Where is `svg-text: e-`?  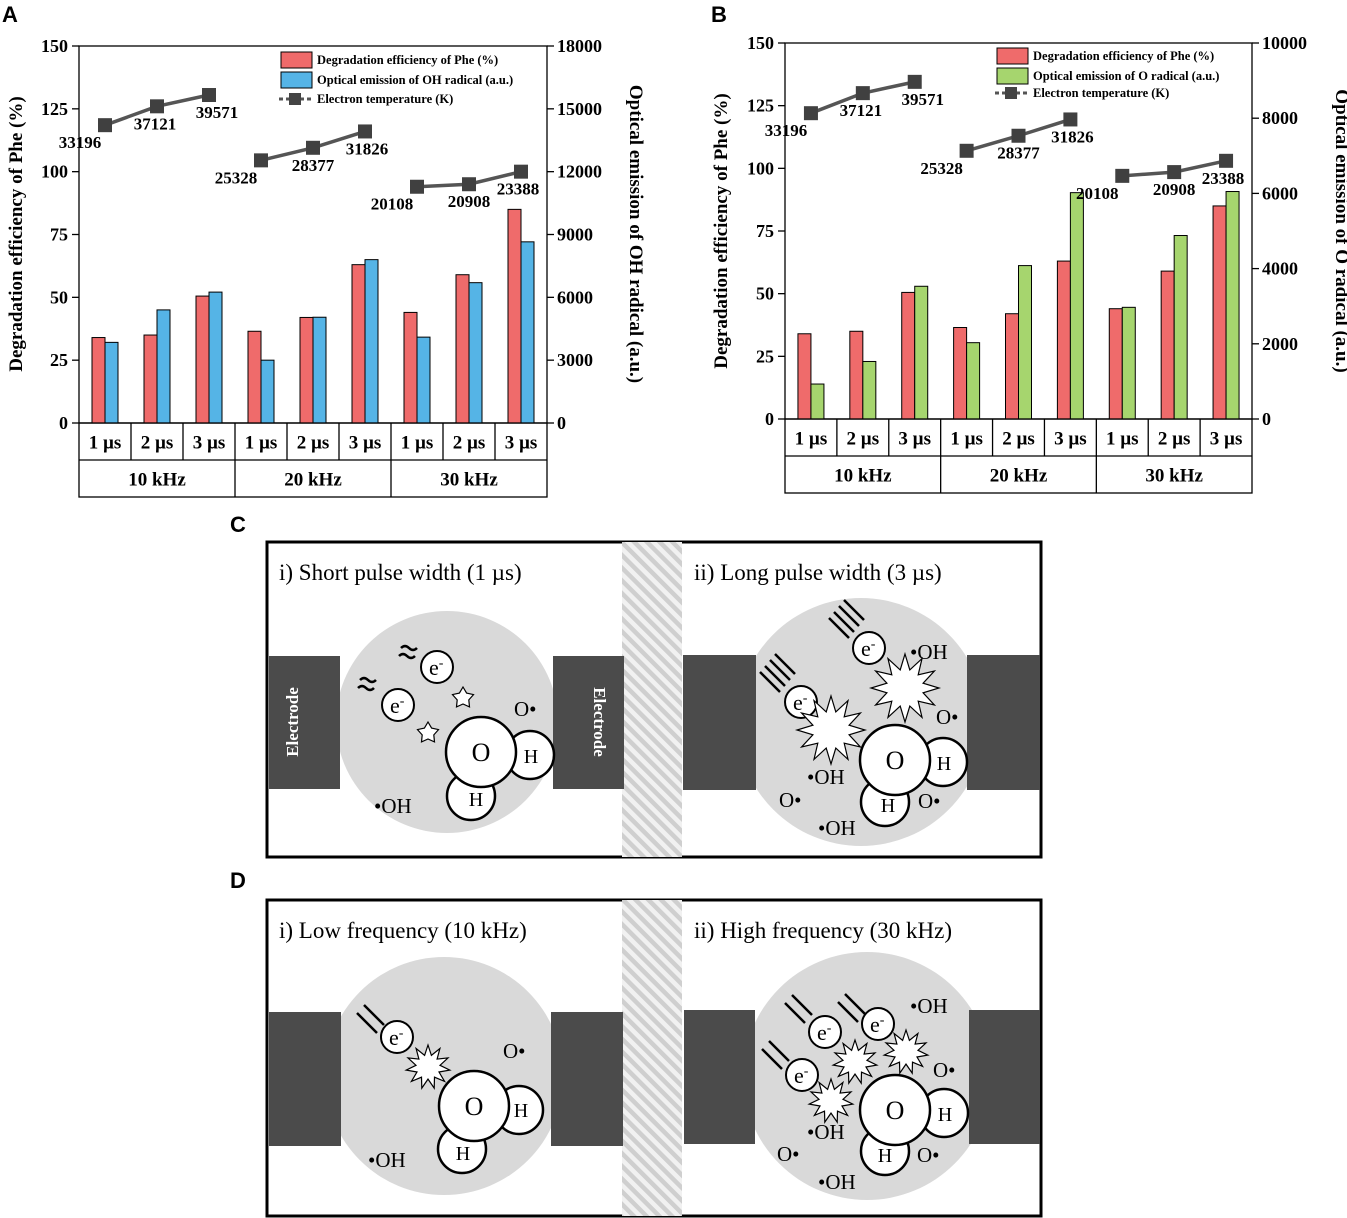
svg-text: e- is located at coordinates (800, 702).